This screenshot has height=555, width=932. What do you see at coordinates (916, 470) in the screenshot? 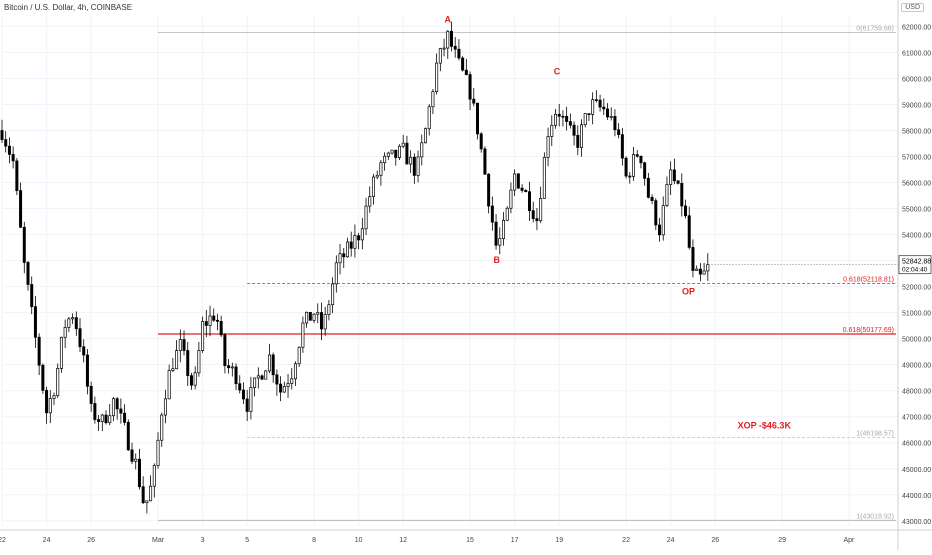
I see `y-tick-label: 45000.00` at bounding box center [916, 470].